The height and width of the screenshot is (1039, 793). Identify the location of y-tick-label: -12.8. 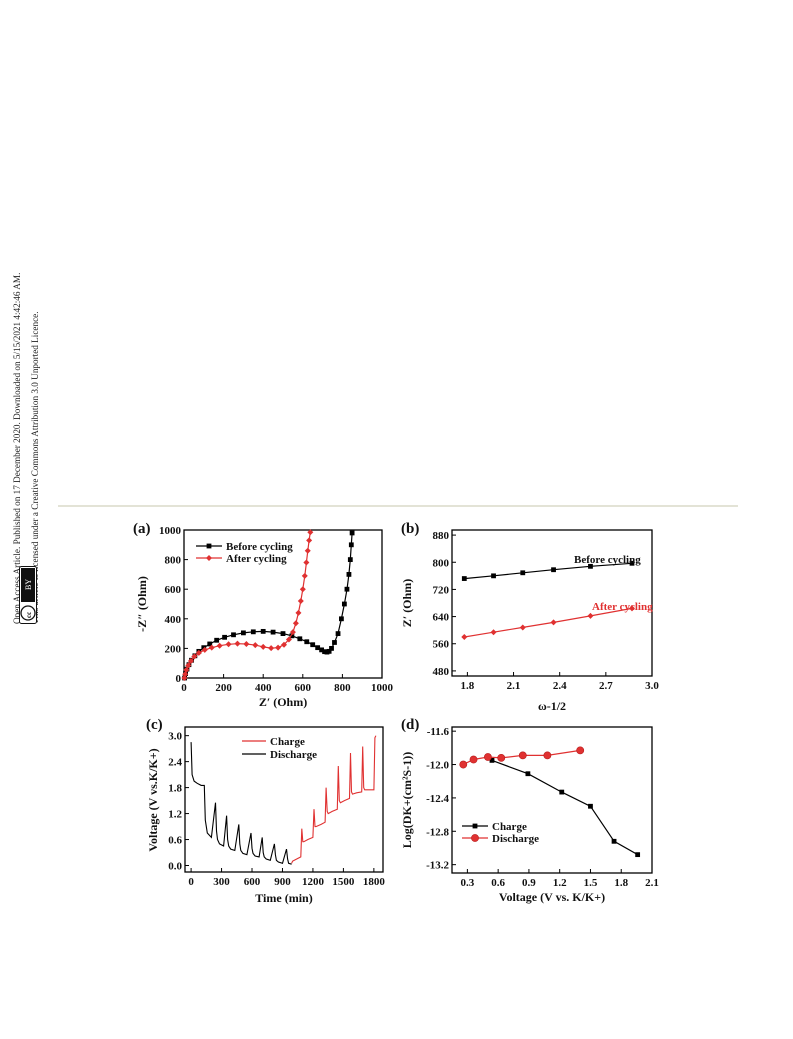
(437, 832).